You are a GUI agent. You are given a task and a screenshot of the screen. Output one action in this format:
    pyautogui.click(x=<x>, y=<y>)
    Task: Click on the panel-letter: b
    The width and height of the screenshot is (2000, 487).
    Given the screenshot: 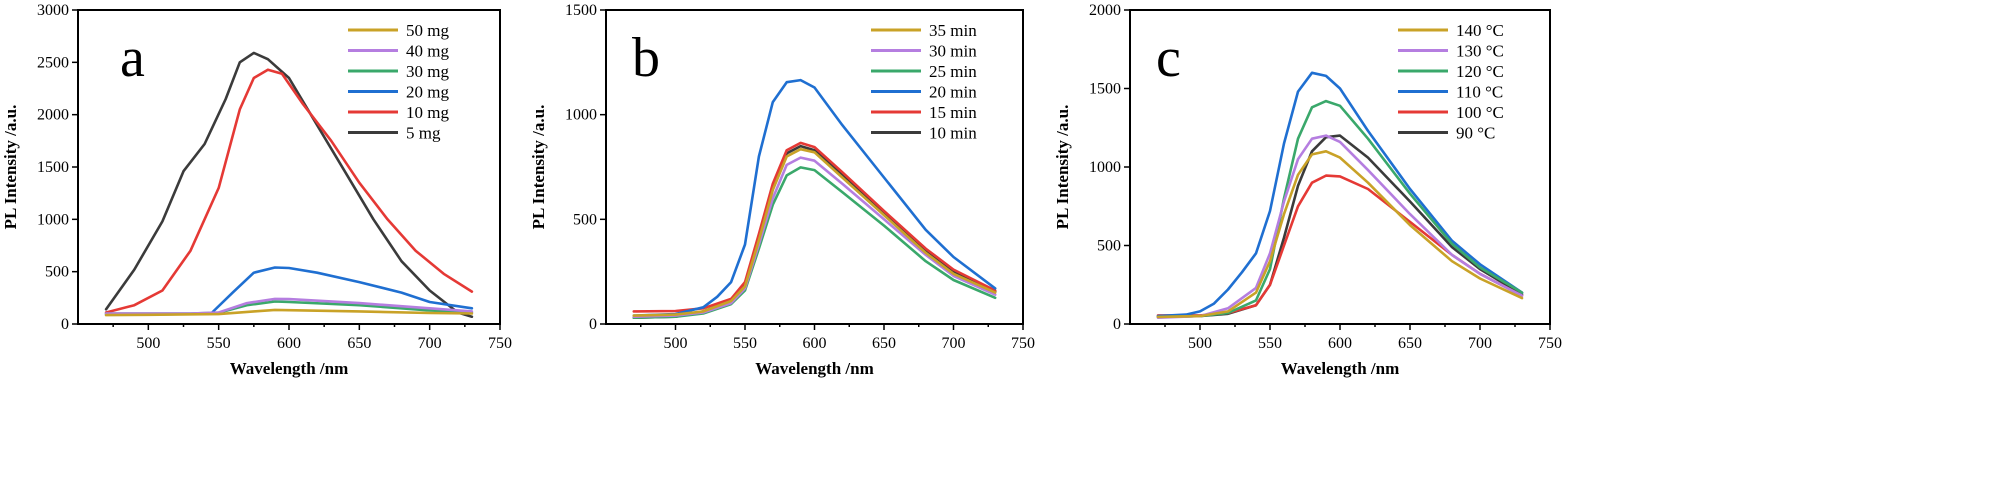 What is the action you would take?
    pyautogui.click(x=646, y=58)
    